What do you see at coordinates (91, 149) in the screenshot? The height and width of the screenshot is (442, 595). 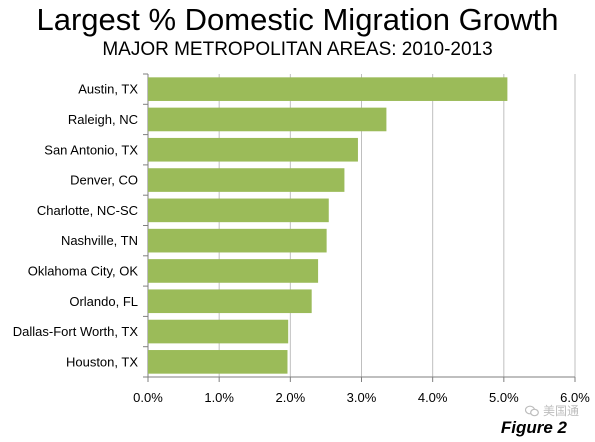 I see `category-label: San Antonio, TX` at bounding box center [91, 149].